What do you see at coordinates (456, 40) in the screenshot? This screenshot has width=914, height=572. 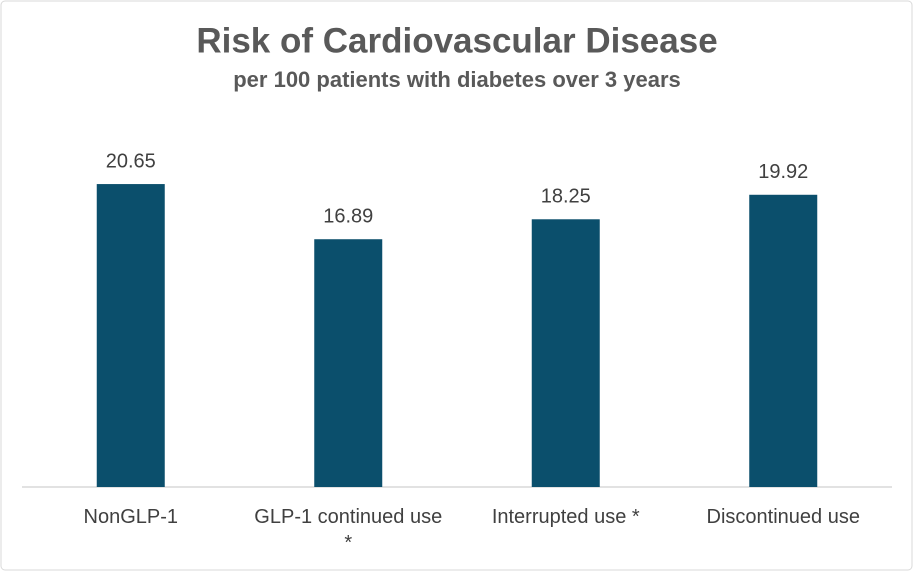 I see `chart-title: Risk of Cardiovascular Disease` at bounding box center [456, 40].